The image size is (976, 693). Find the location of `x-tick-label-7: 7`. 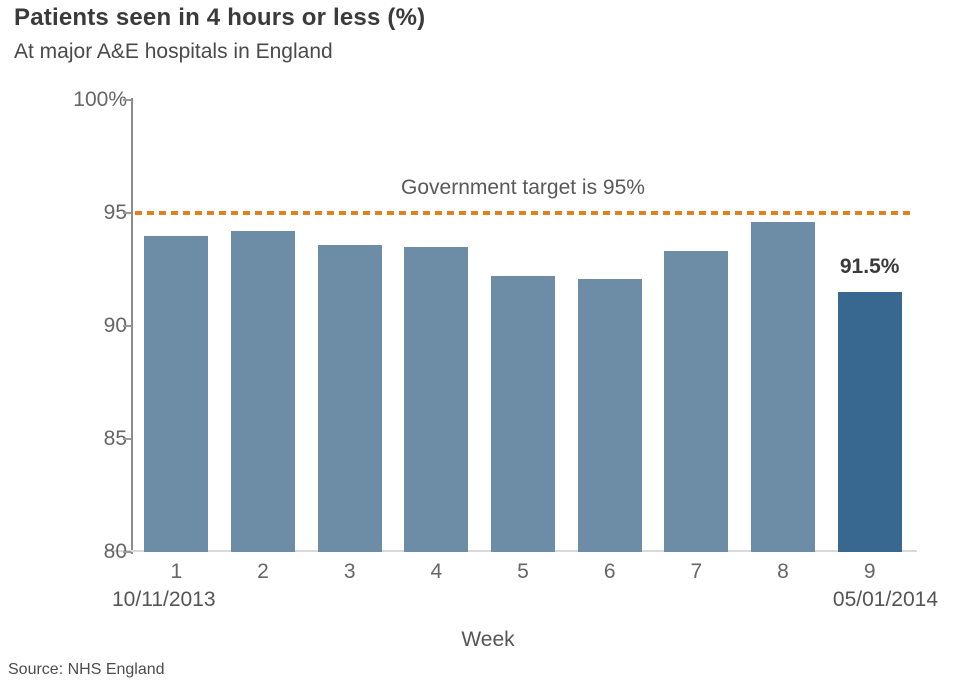

x-tick-label-7: 7 is located at coordinates (696, 571).